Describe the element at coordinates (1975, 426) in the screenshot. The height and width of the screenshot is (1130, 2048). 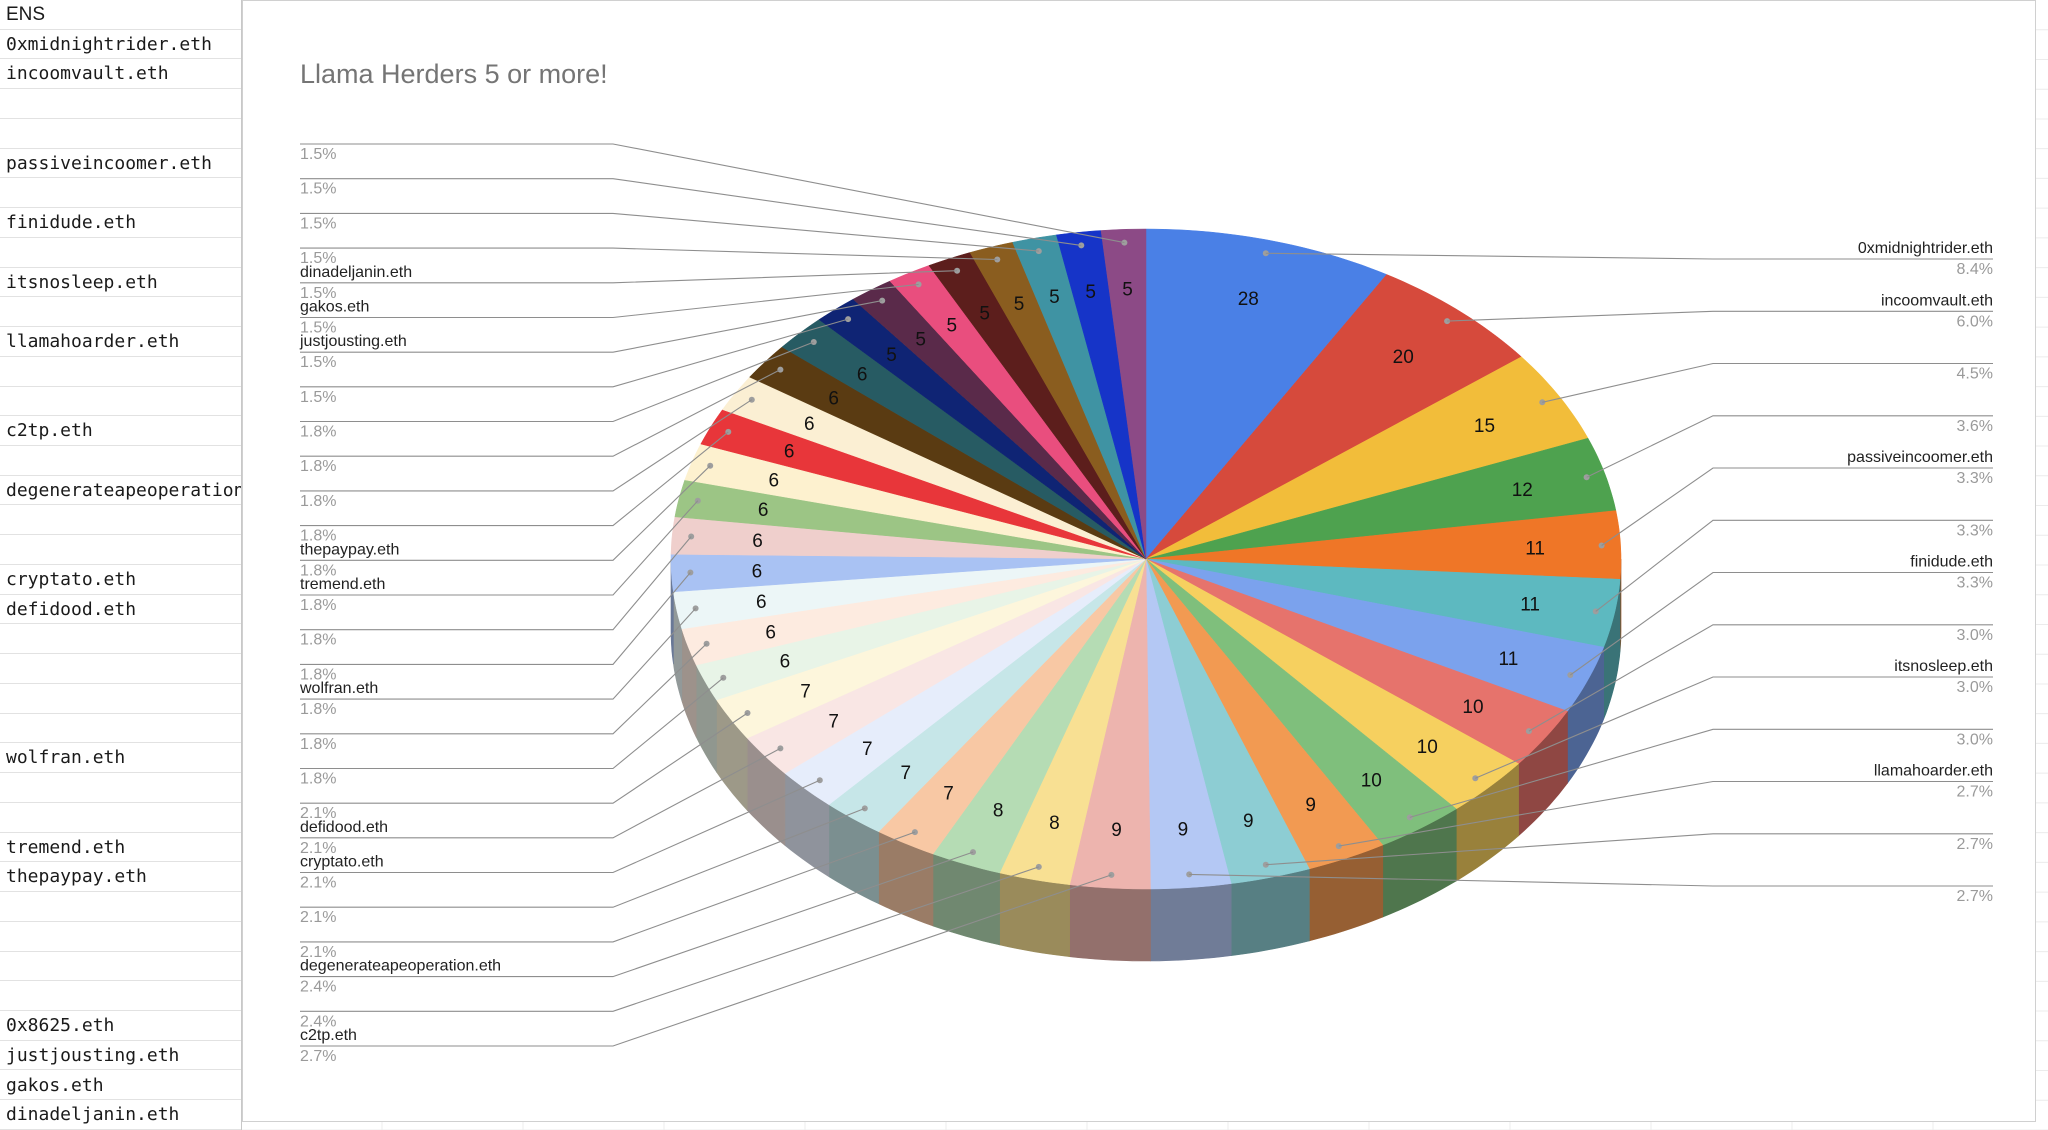
I see `slice-percent-label: 3.6%` at that location.